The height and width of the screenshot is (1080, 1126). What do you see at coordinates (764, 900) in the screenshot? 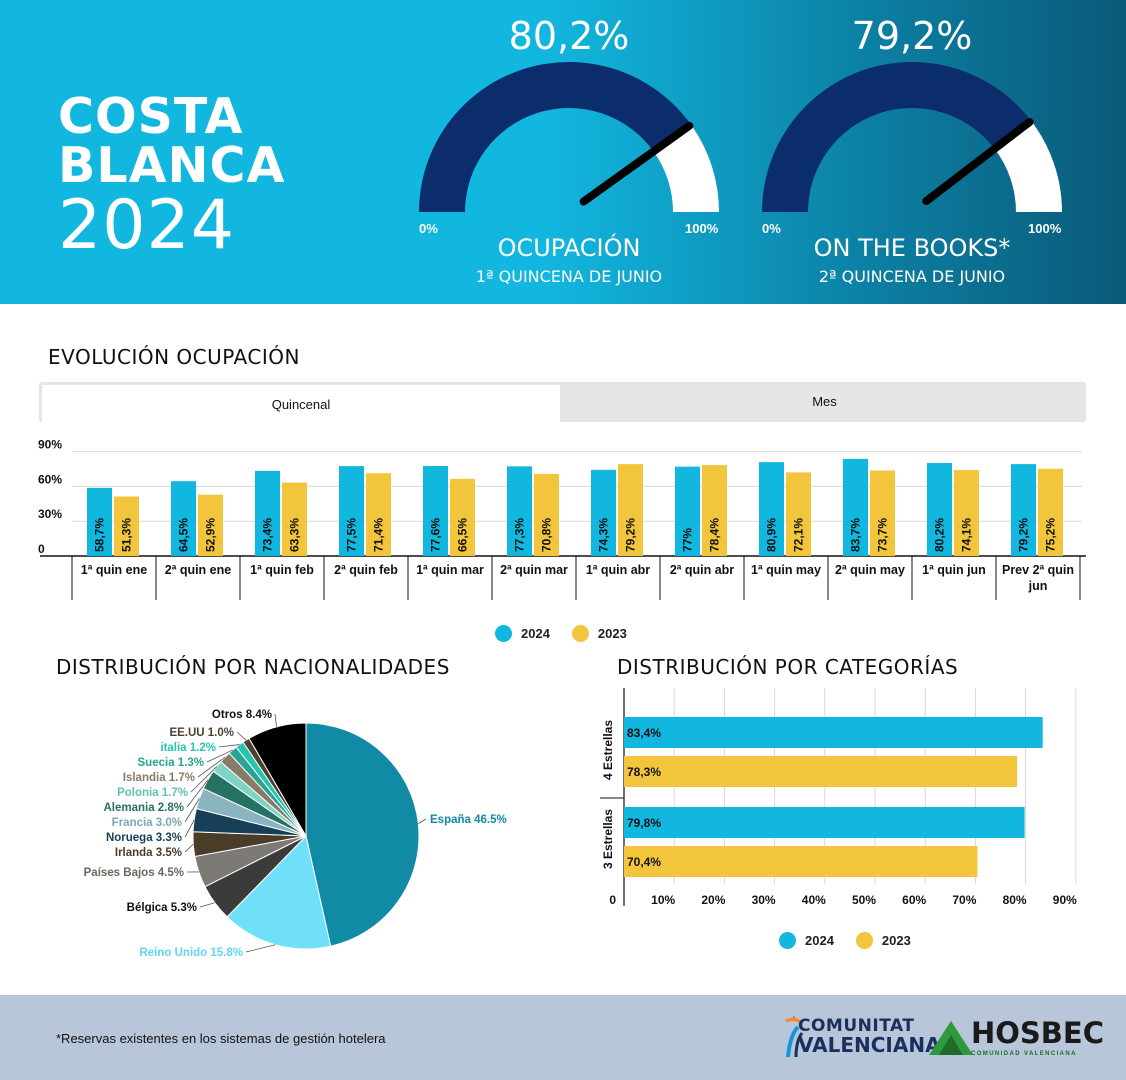
I see `x-tick-label: 30%` at bounding box center [764, 900].